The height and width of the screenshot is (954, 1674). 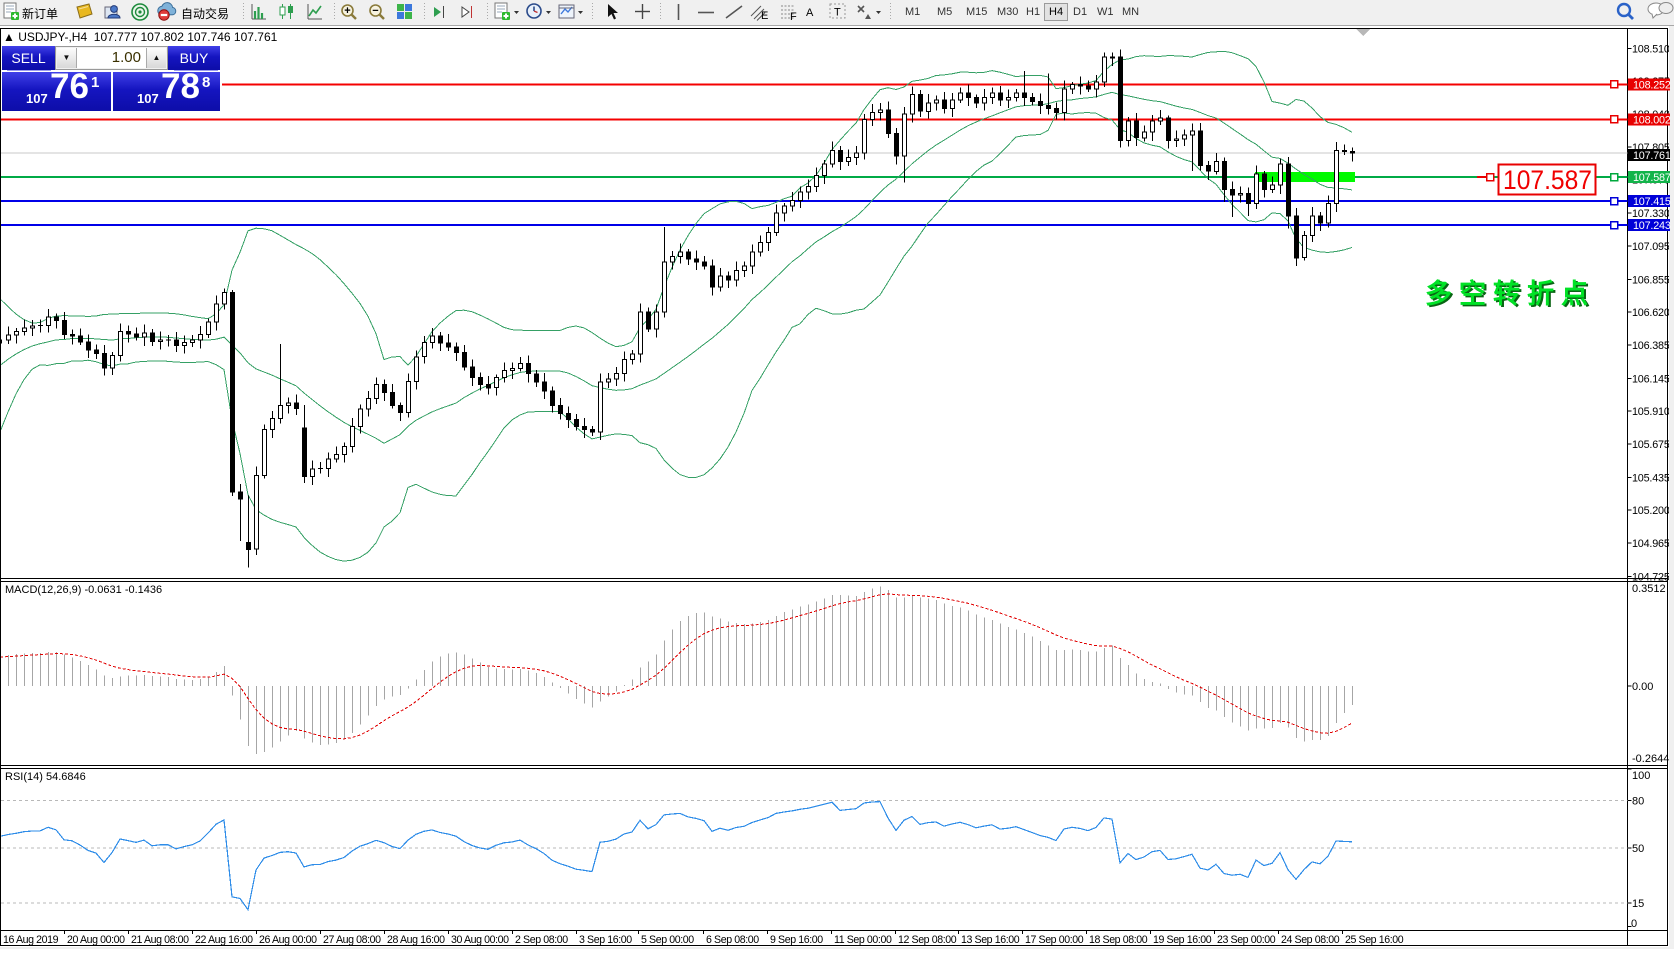 What do you see at coordinates (1651, 544) in the screenshot?
I see `svg-text: 104.965` at bounding box center [1651, 544].